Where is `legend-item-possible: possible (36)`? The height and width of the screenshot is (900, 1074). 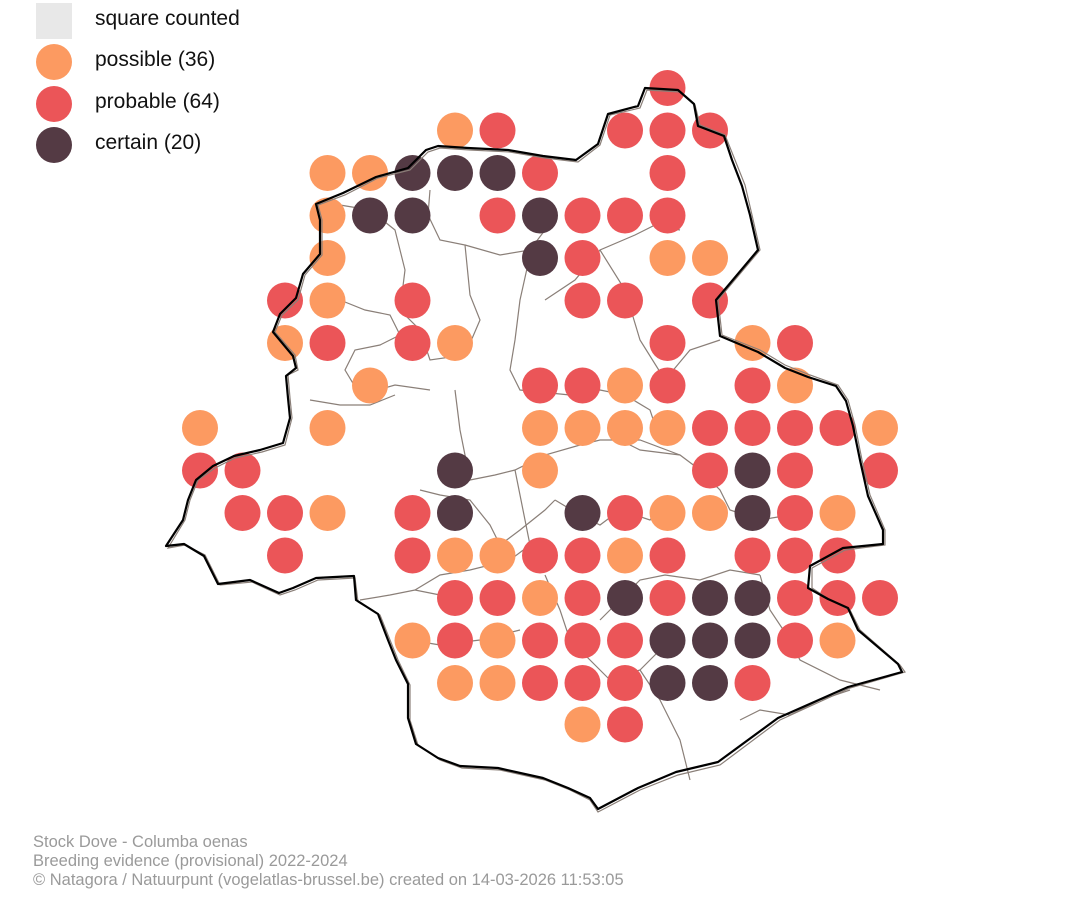 legend-item-possible: possible (36) is located at coordinates (196, 61).